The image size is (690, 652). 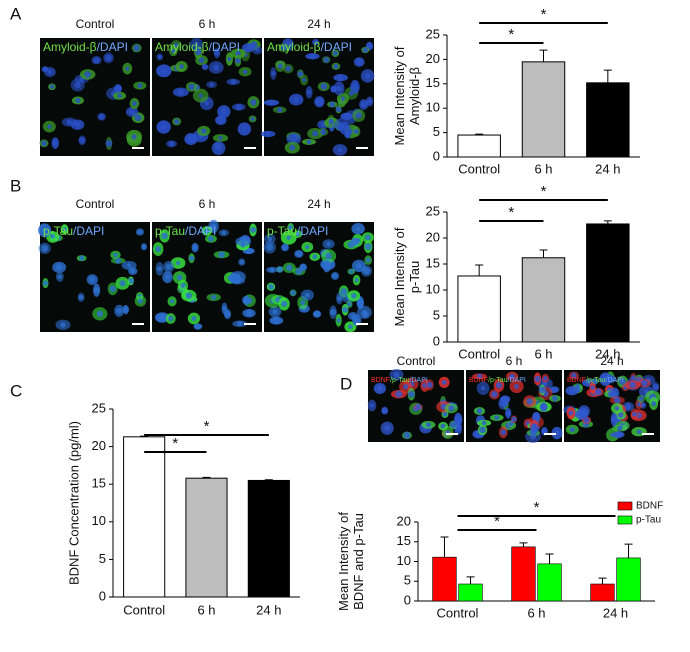 I want to click on y-tick-label: 0, so click(x=102, y=595).